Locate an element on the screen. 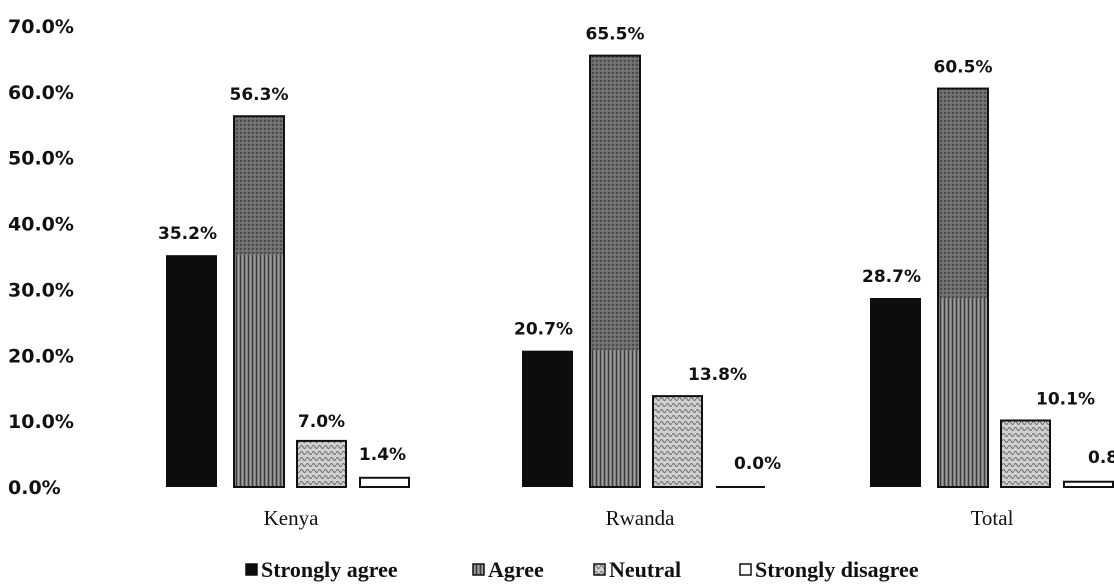 This screenshot has width=1114, height=585. y-tick-label: 30.0% is located at coordinates (41, 290).